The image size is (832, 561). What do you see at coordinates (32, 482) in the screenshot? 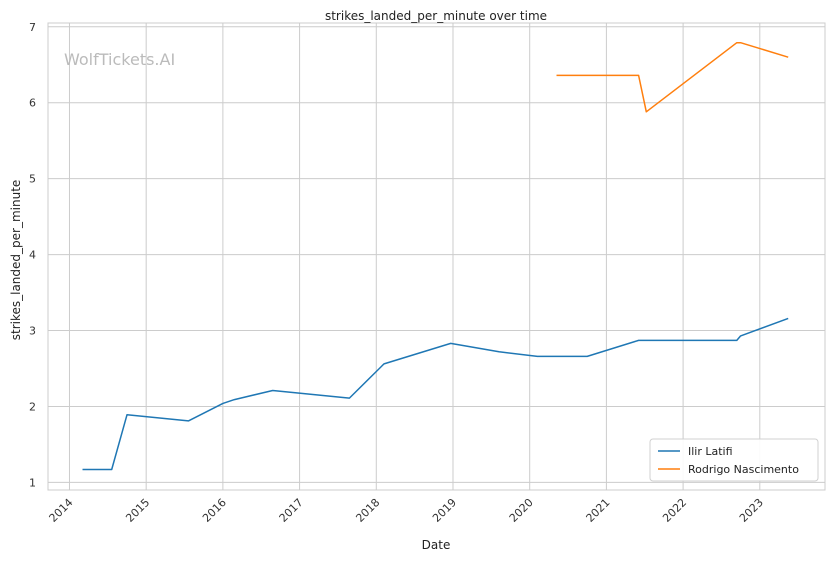
I see `y-tick-label: 1` at bounding box center [32, 482].